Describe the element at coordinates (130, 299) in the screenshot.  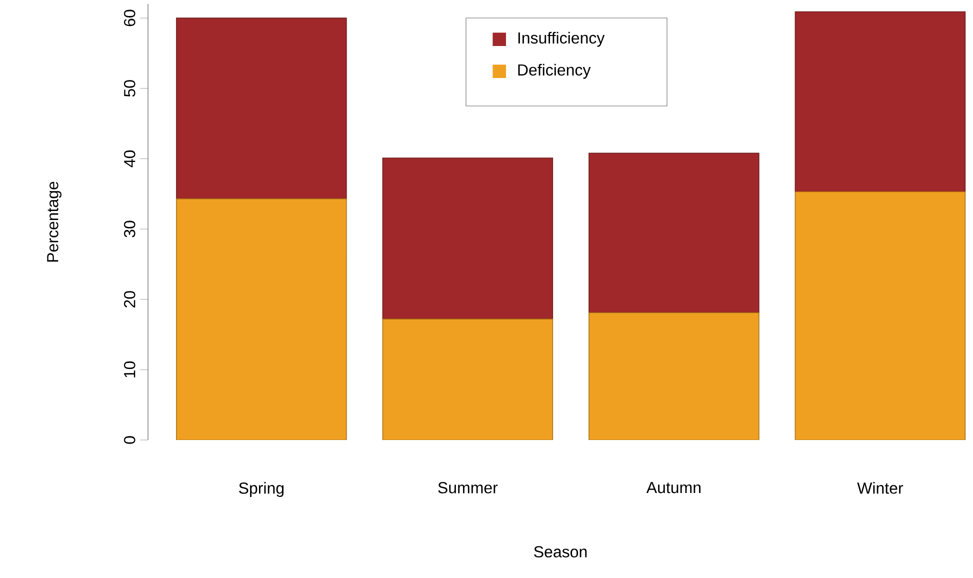
I see `y-tick-label: 20` at that location.